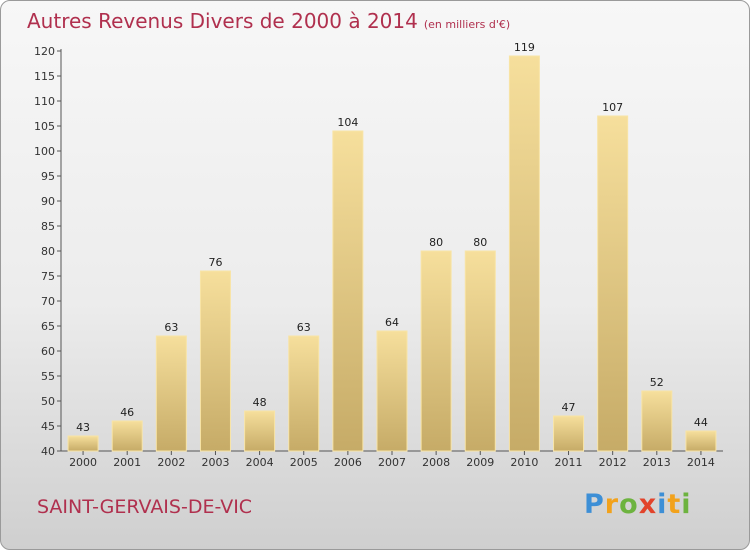 Image resolution: width=750 pixels, height=550 pixels. Describe the element at coordinates (48, 226) in the screenshot. I see `y-tick-label: 85` at that location.